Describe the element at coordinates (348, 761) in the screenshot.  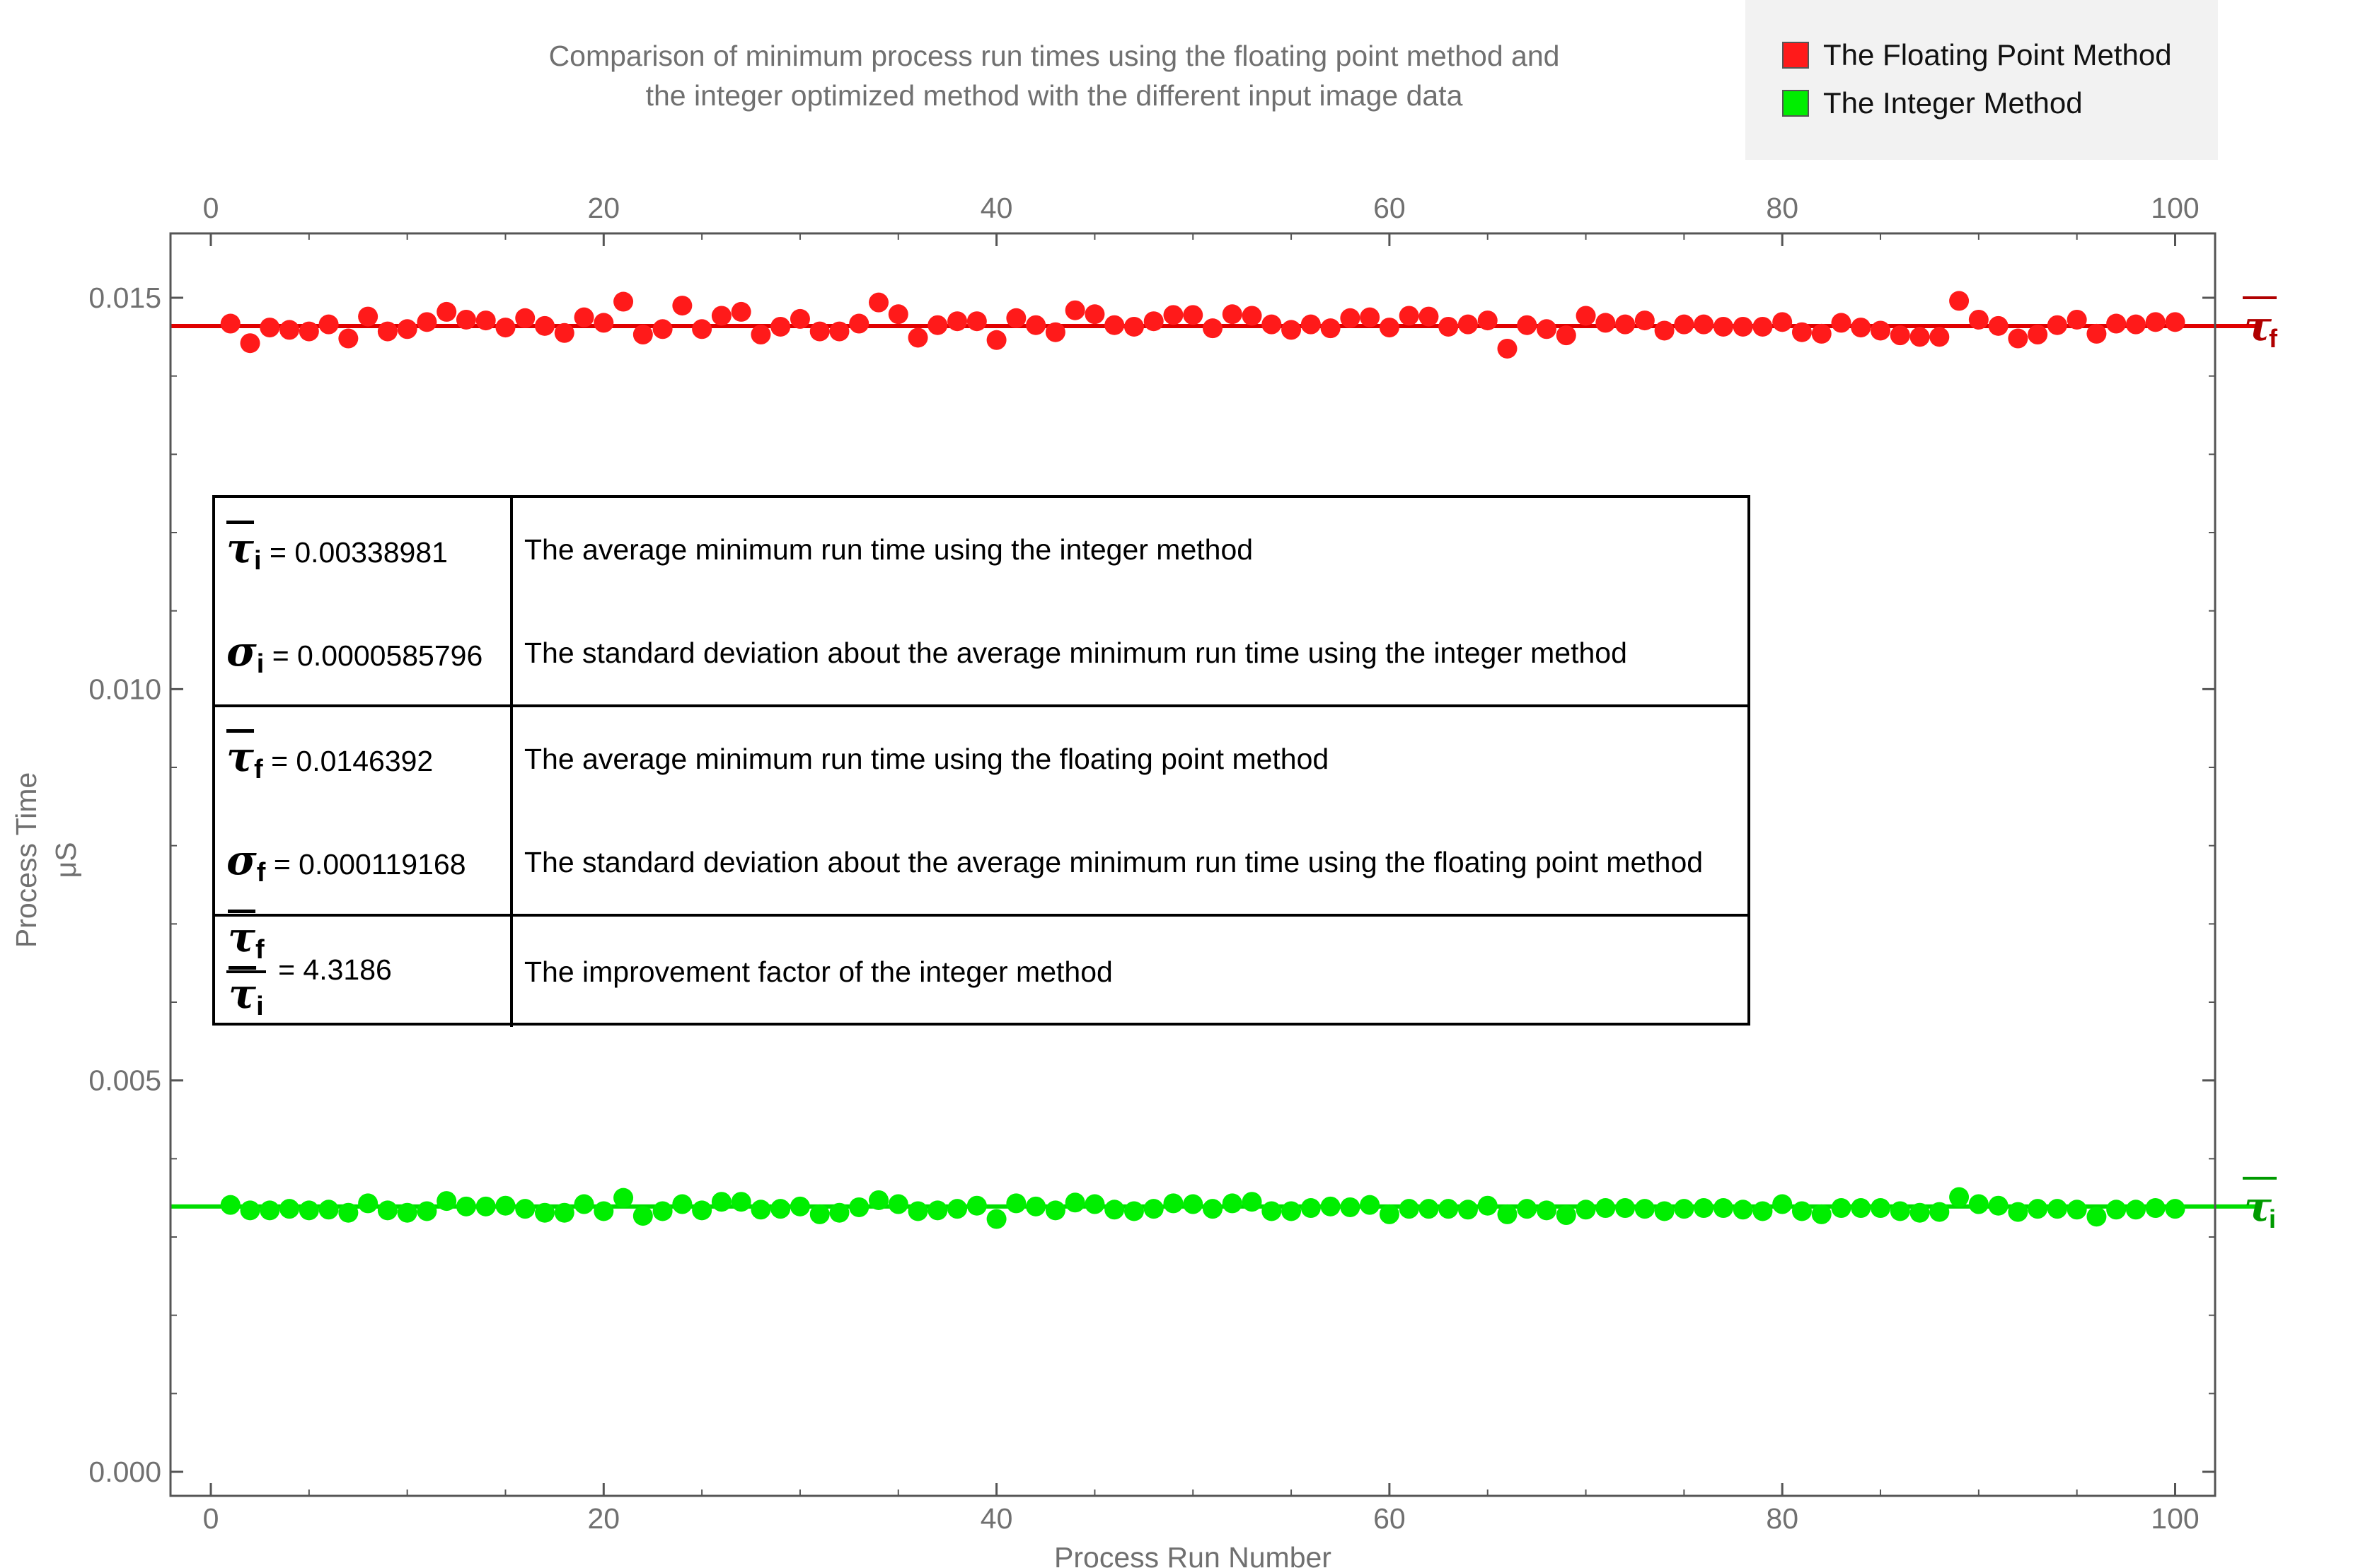
I see `stats-value: = 0.0146392` at that location.